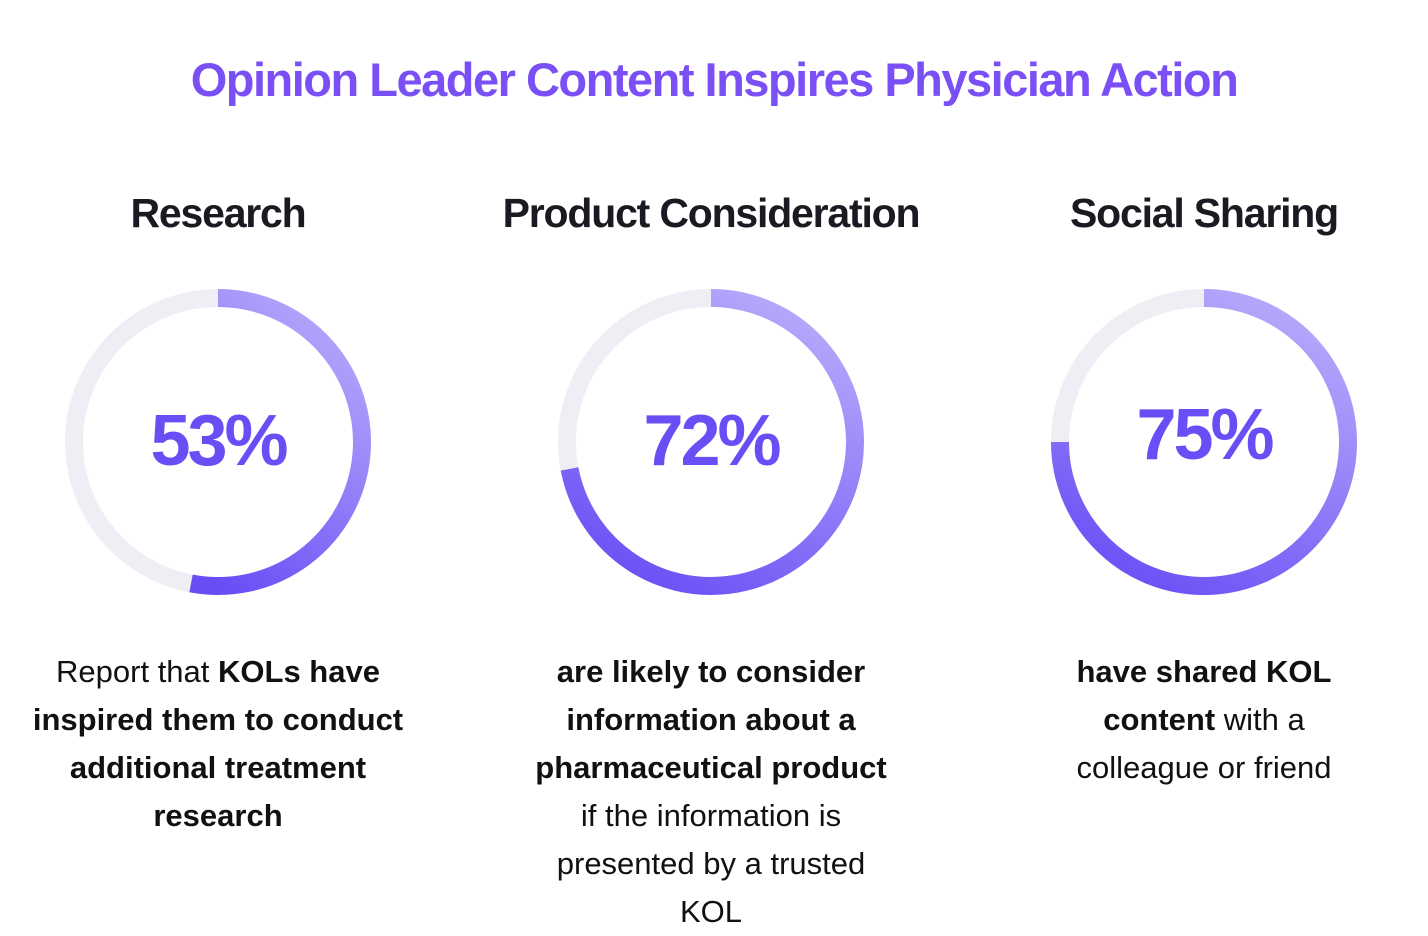 This screenshot has height=936, width=1428. I want to click on desc-seg: with a colleague or friend, so click(1204, 743).